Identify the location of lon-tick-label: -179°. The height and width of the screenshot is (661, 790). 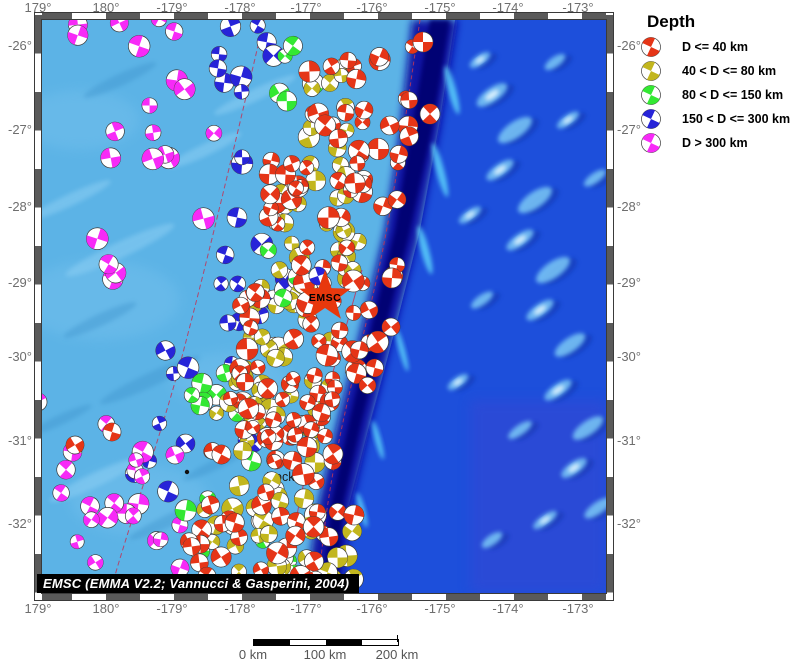
(172, 608).